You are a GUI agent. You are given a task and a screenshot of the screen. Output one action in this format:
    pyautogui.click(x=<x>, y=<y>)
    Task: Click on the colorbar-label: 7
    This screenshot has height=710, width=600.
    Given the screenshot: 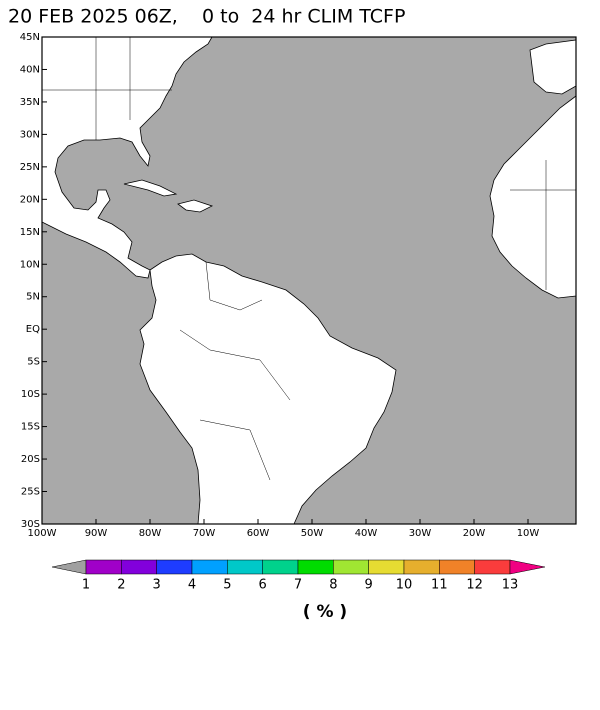 What is the action you would take?
    pyautogui.click(x=298, y=585)
    